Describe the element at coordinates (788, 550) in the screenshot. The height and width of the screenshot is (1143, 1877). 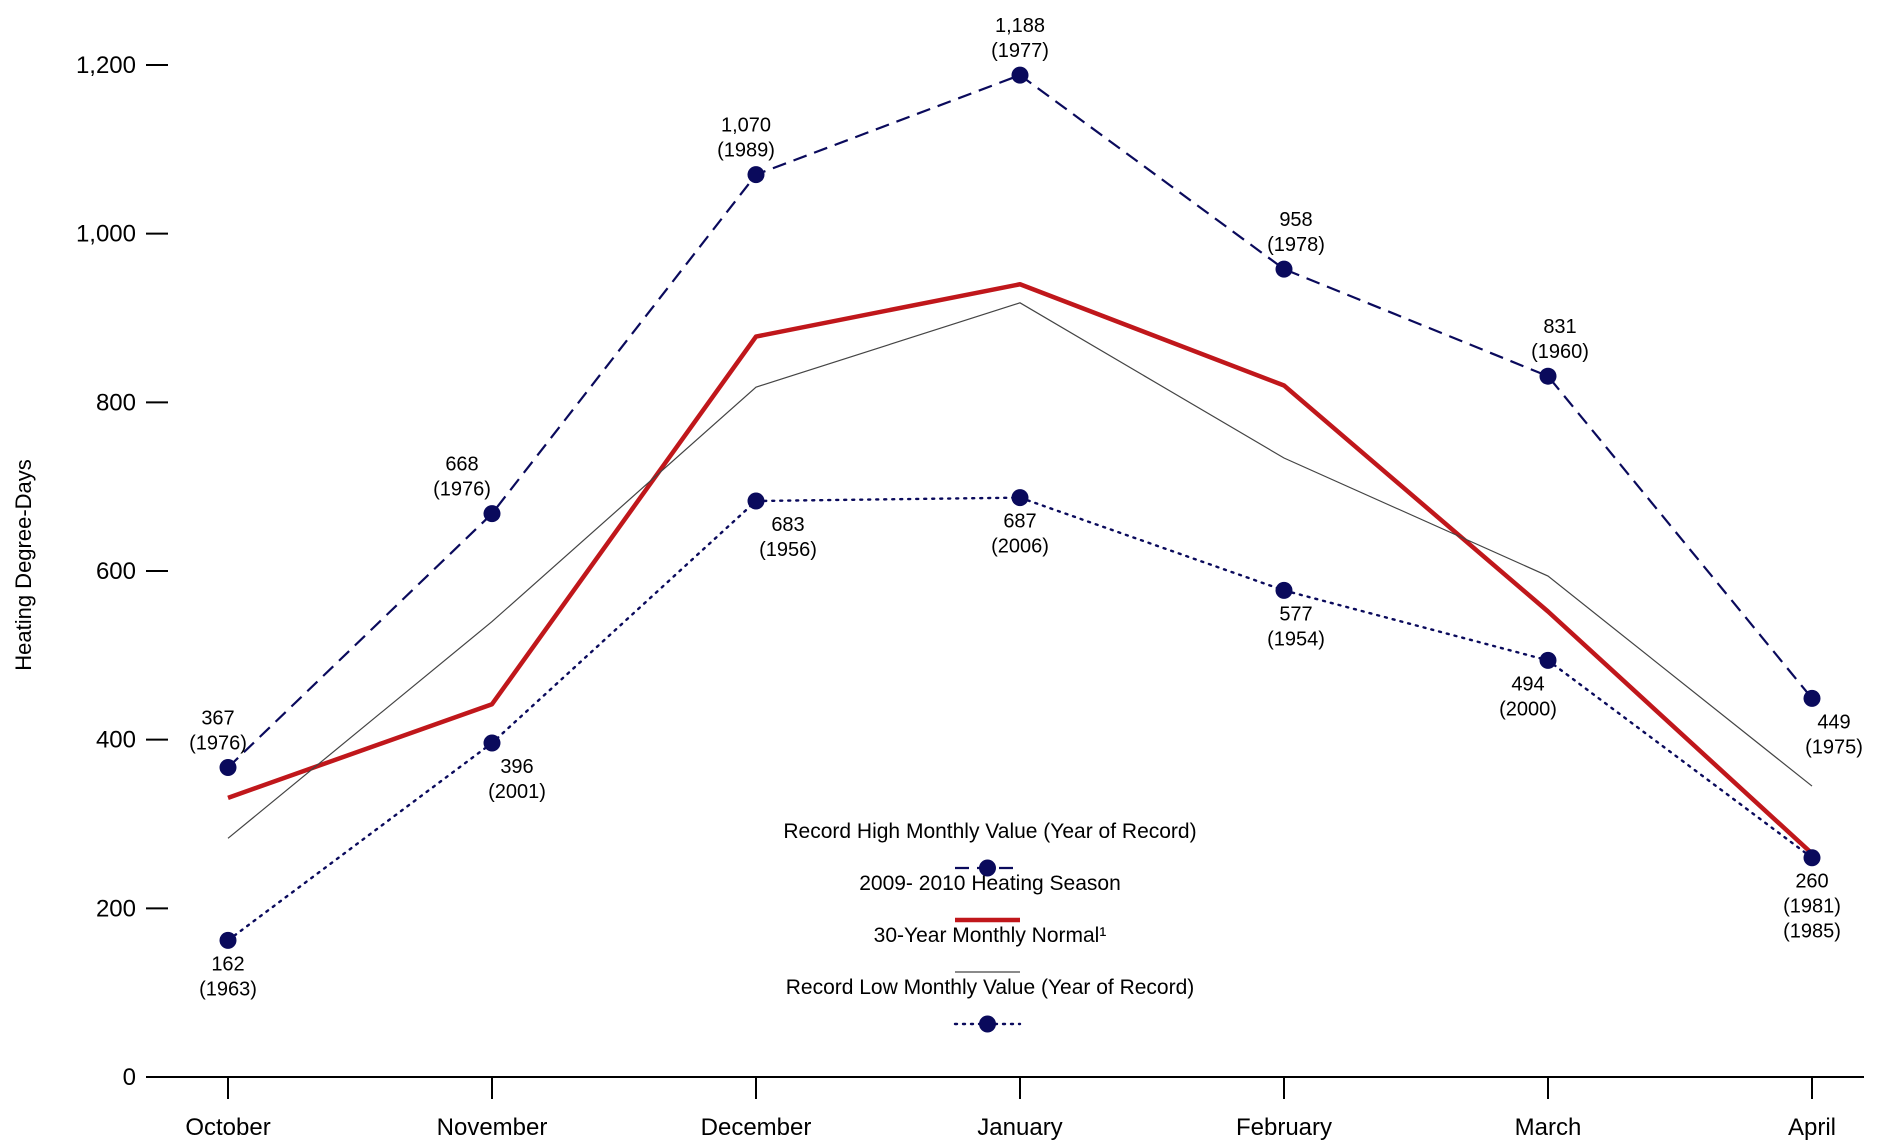
I see `record-low-year-label: (1956)` at that location.